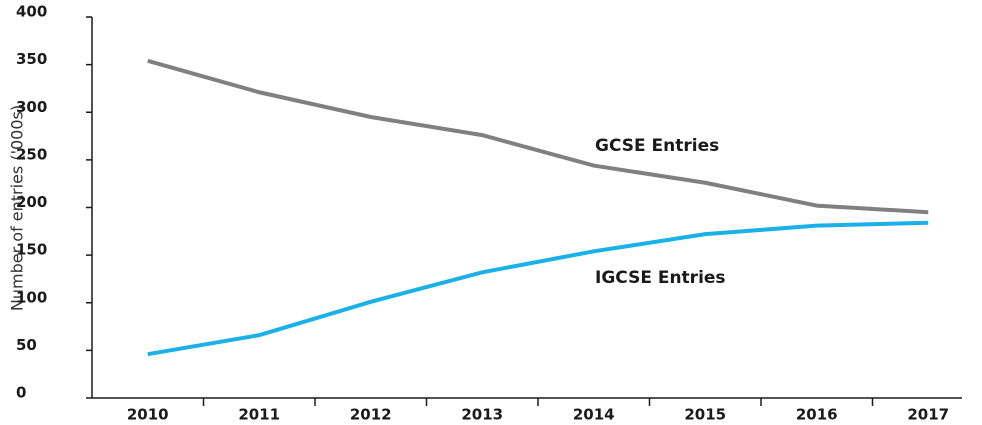 The height and width of the screenshot is (425, 982). Describe the element at coordinates (31, 12) in the screenshot. I see `y-tick-label: 400` at that location.